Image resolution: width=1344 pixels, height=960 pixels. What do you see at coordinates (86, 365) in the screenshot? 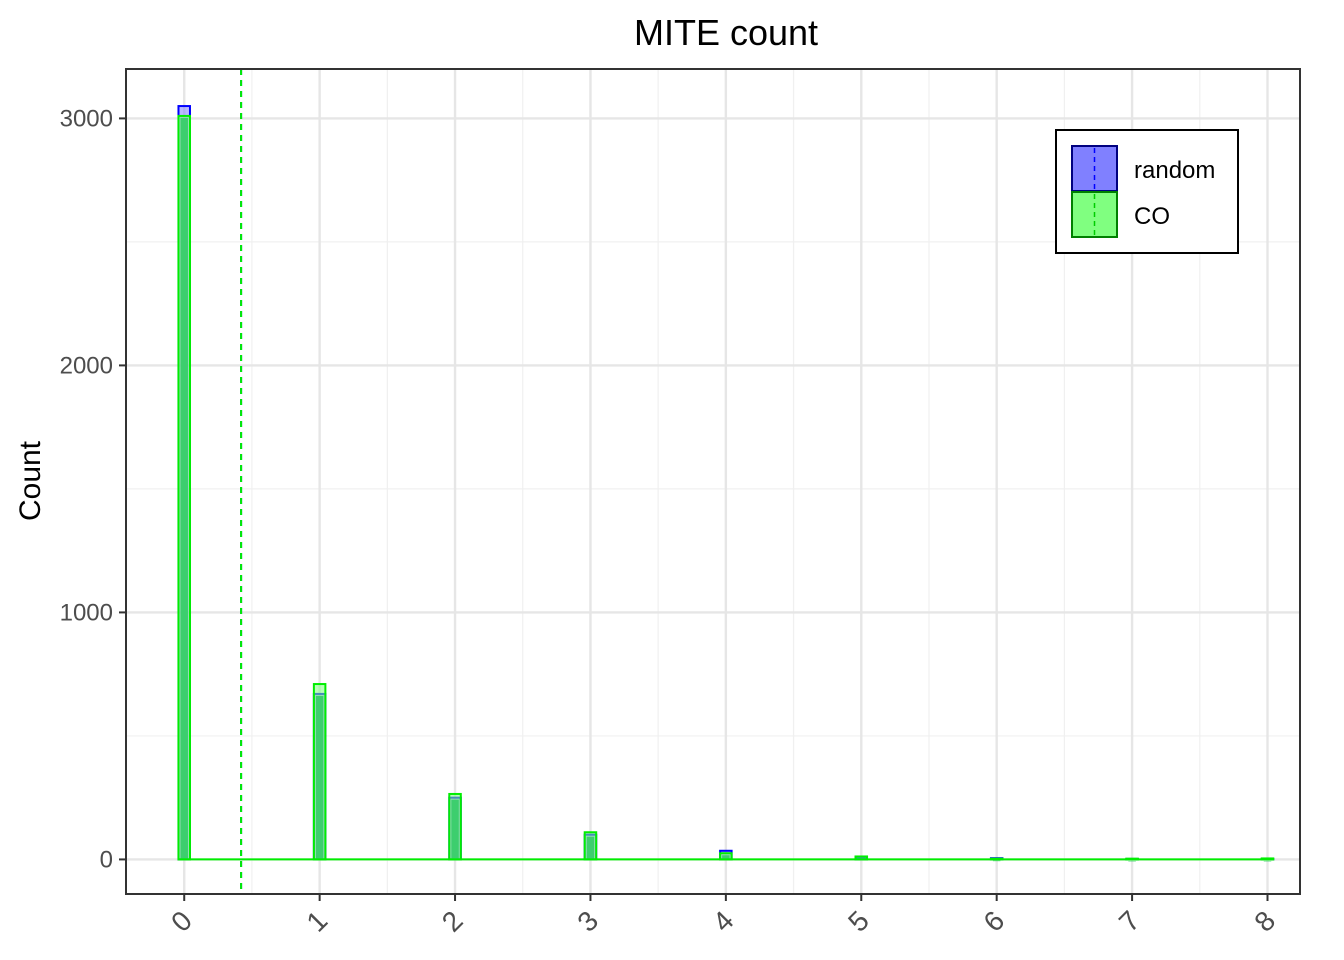
I see `y-tick-label: 2000` at bounding box center [86, 365].